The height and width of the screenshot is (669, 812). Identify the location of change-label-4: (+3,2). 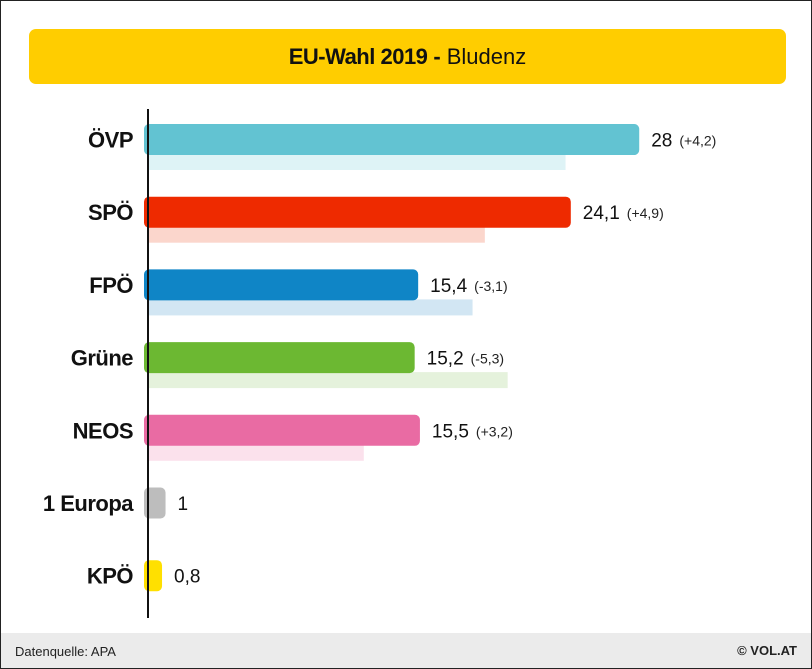
(494, 431).